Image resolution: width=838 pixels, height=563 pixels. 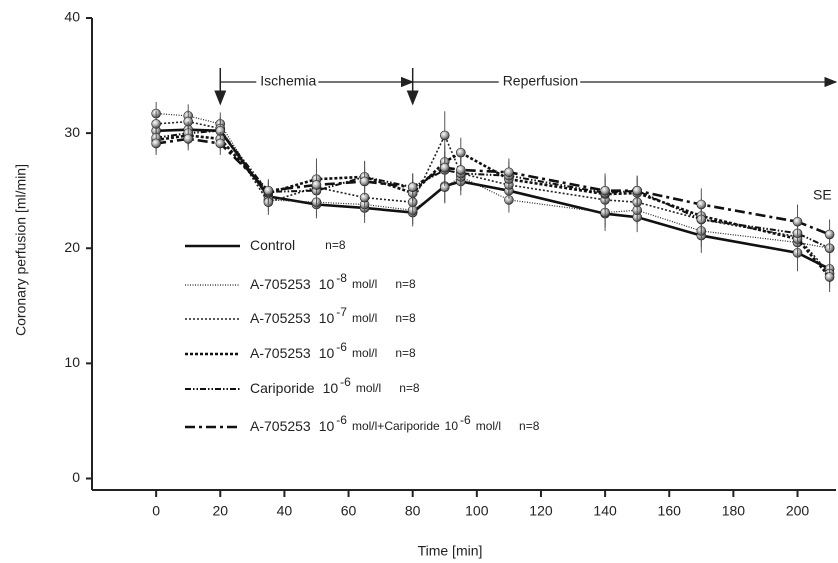 I want to click on x-tick-label: 60, so click(x=349, y=511).